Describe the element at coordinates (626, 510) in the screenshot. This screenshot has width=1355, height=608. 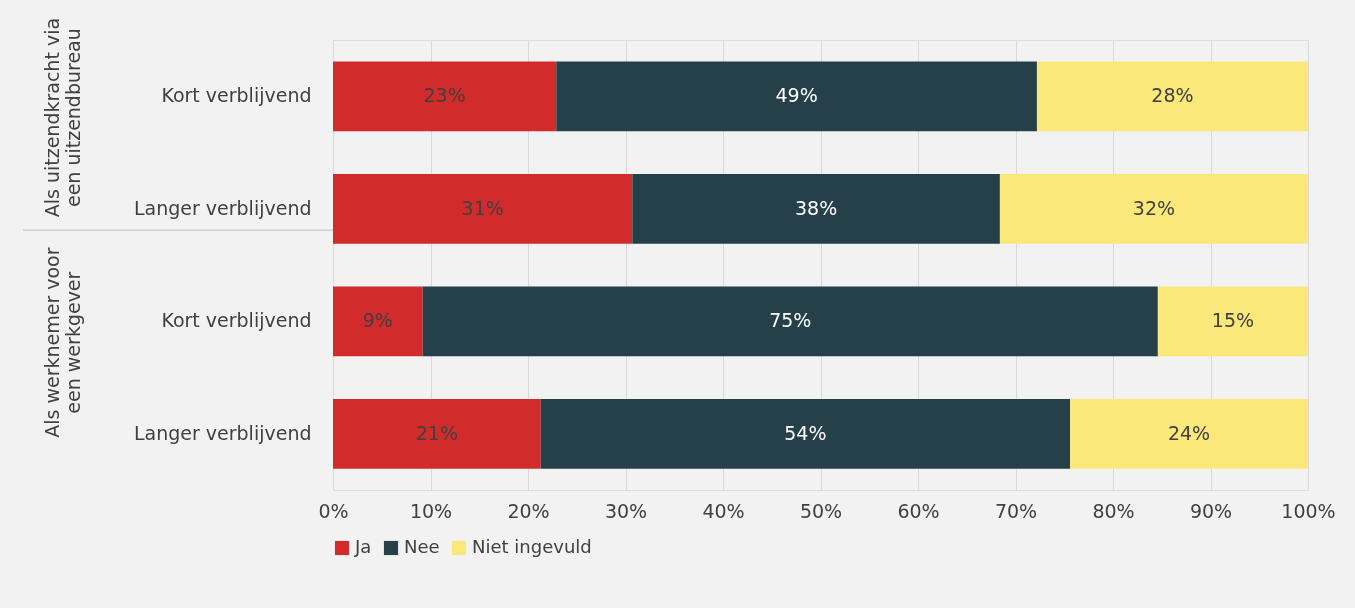
I see `x-tick-label: 30%` at that location.